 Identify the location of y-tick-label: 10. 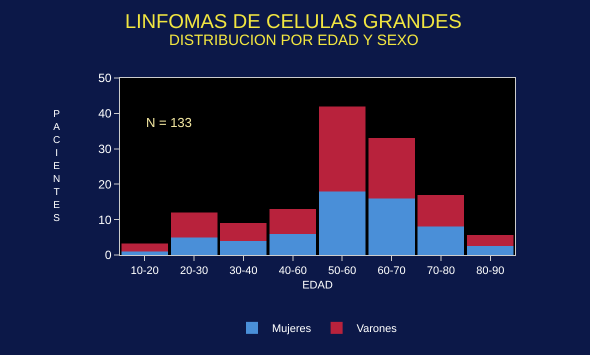
(105, 219).